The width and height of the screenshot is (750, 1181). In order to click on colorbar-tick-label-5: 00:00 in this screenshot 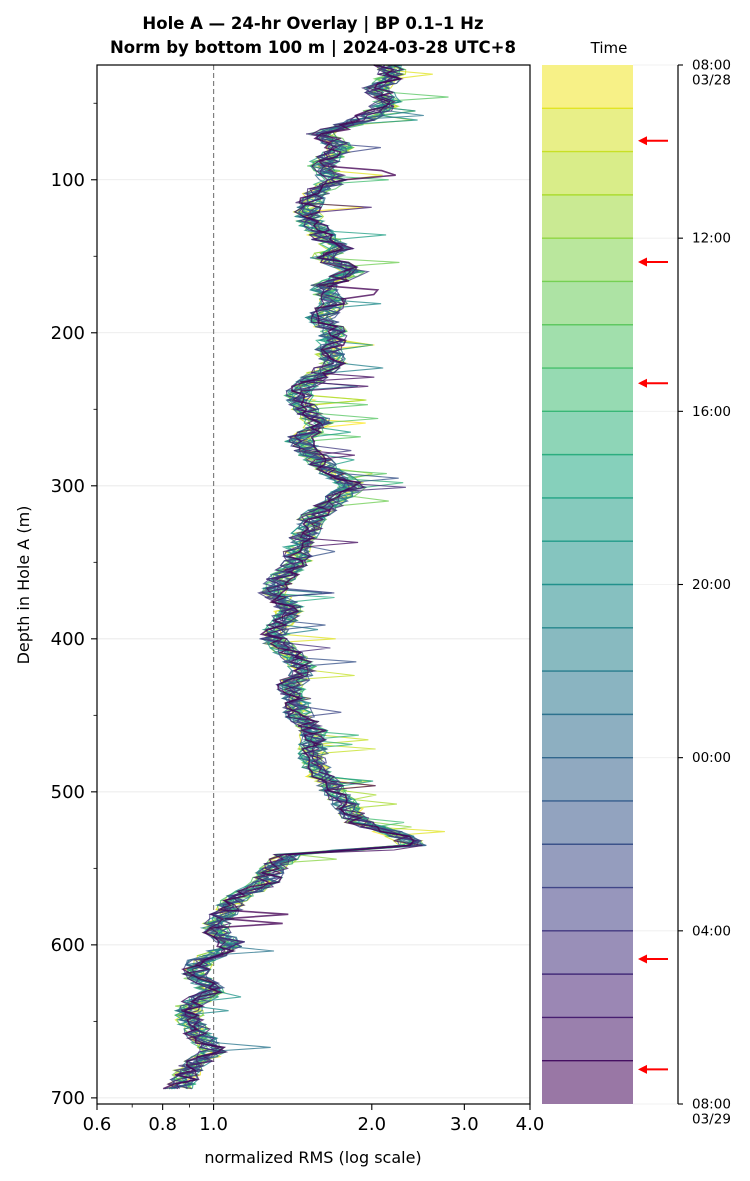, I will do `click(711, 758)`.